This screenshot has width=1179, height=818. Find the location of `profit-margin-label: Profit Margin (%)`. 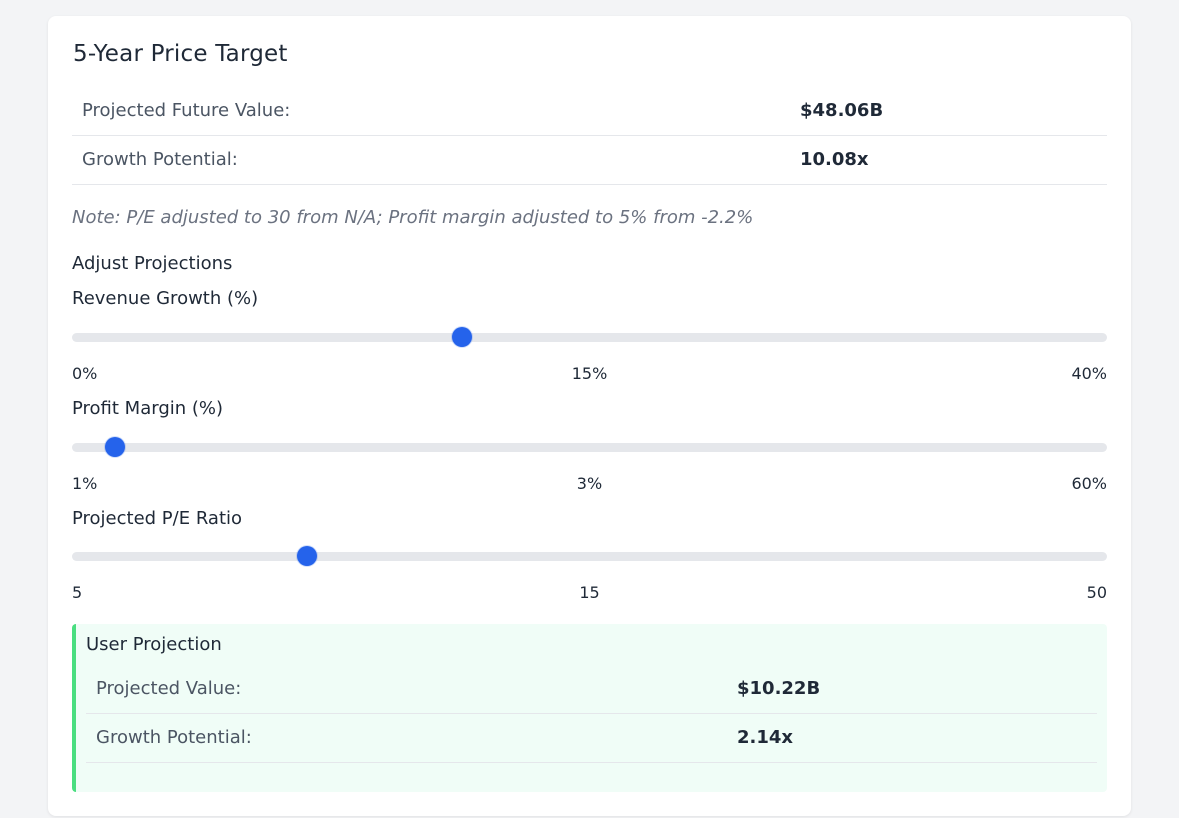

profit-margin-label: Profit Margin (%) is located at coordinates (148, 408).